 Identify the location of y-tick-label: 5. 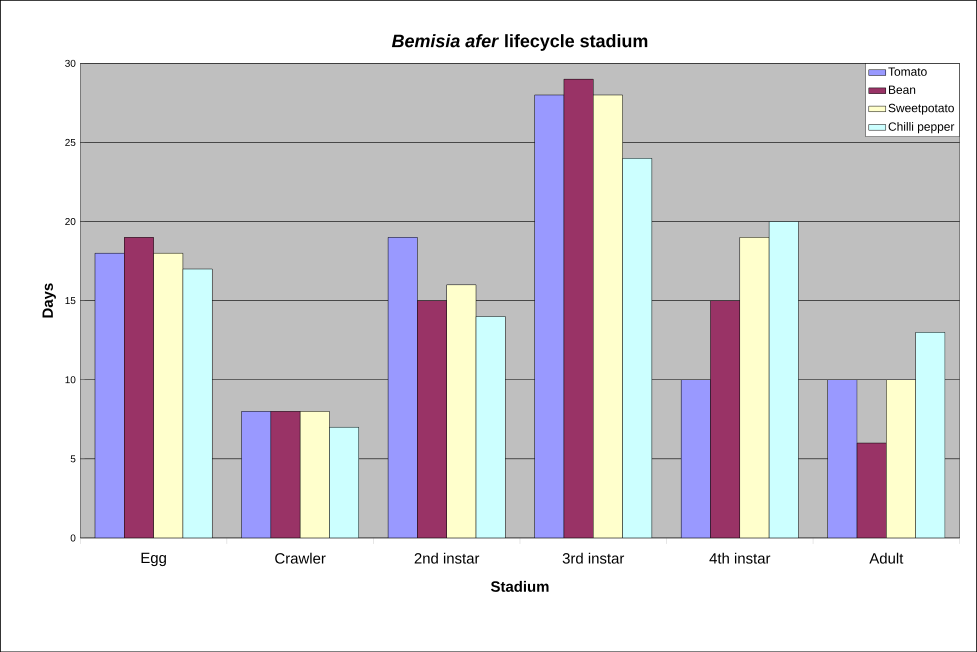
(73, 458).